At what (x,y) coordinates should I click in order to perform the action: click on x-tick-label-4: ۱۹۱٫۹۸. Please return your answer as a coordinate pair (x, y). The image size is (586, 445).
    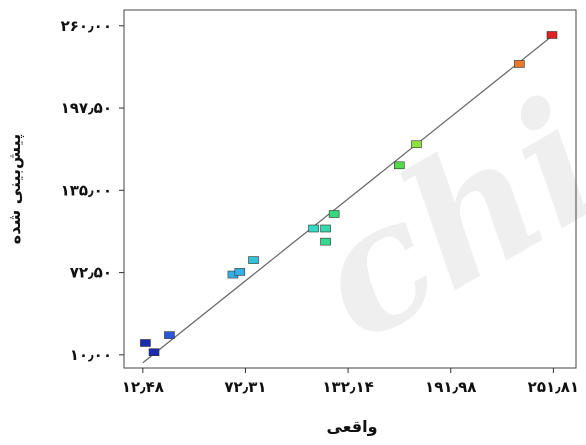
    Looking at the image, I should click on (450, 387).